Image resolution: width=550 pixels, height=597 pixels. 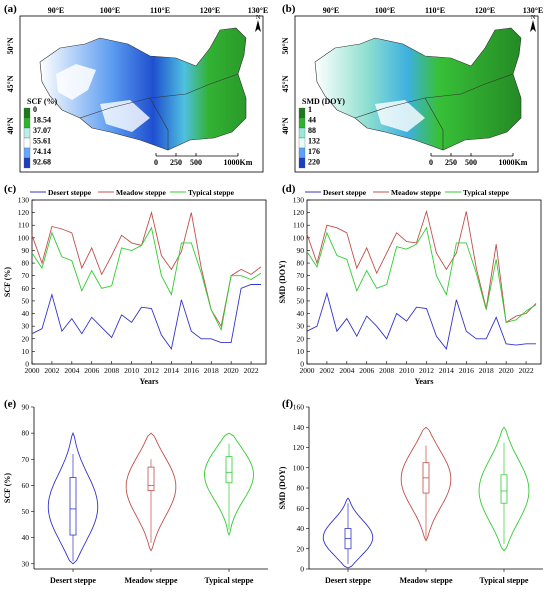 I want to click on scale-label: 250, so click(x=451, y=162).